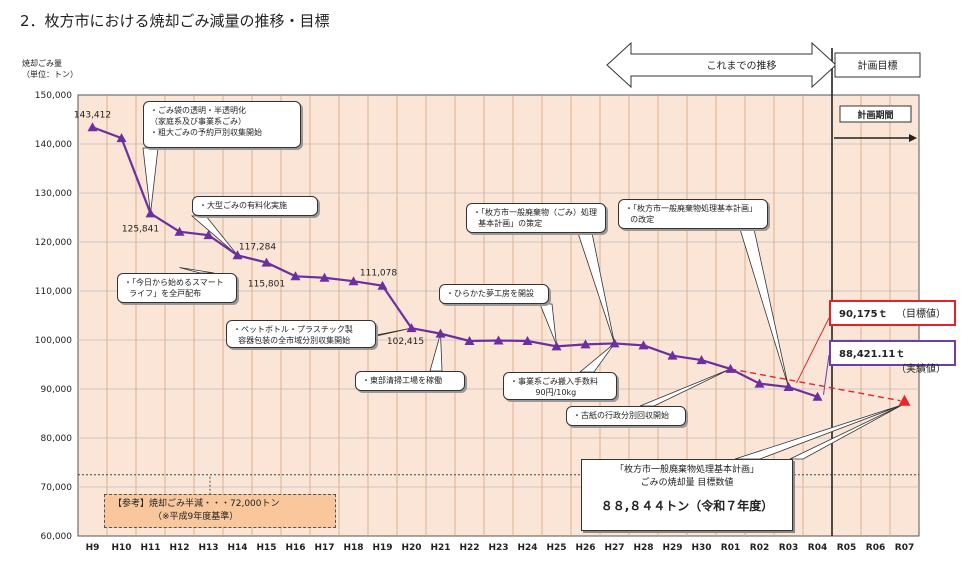 The width and height of the screenshot is (961, 576). What do you see at coordinates (53, 292) in the screenshot?
I see `y-tick-label: 110,000` at bounding box center [53, 292].